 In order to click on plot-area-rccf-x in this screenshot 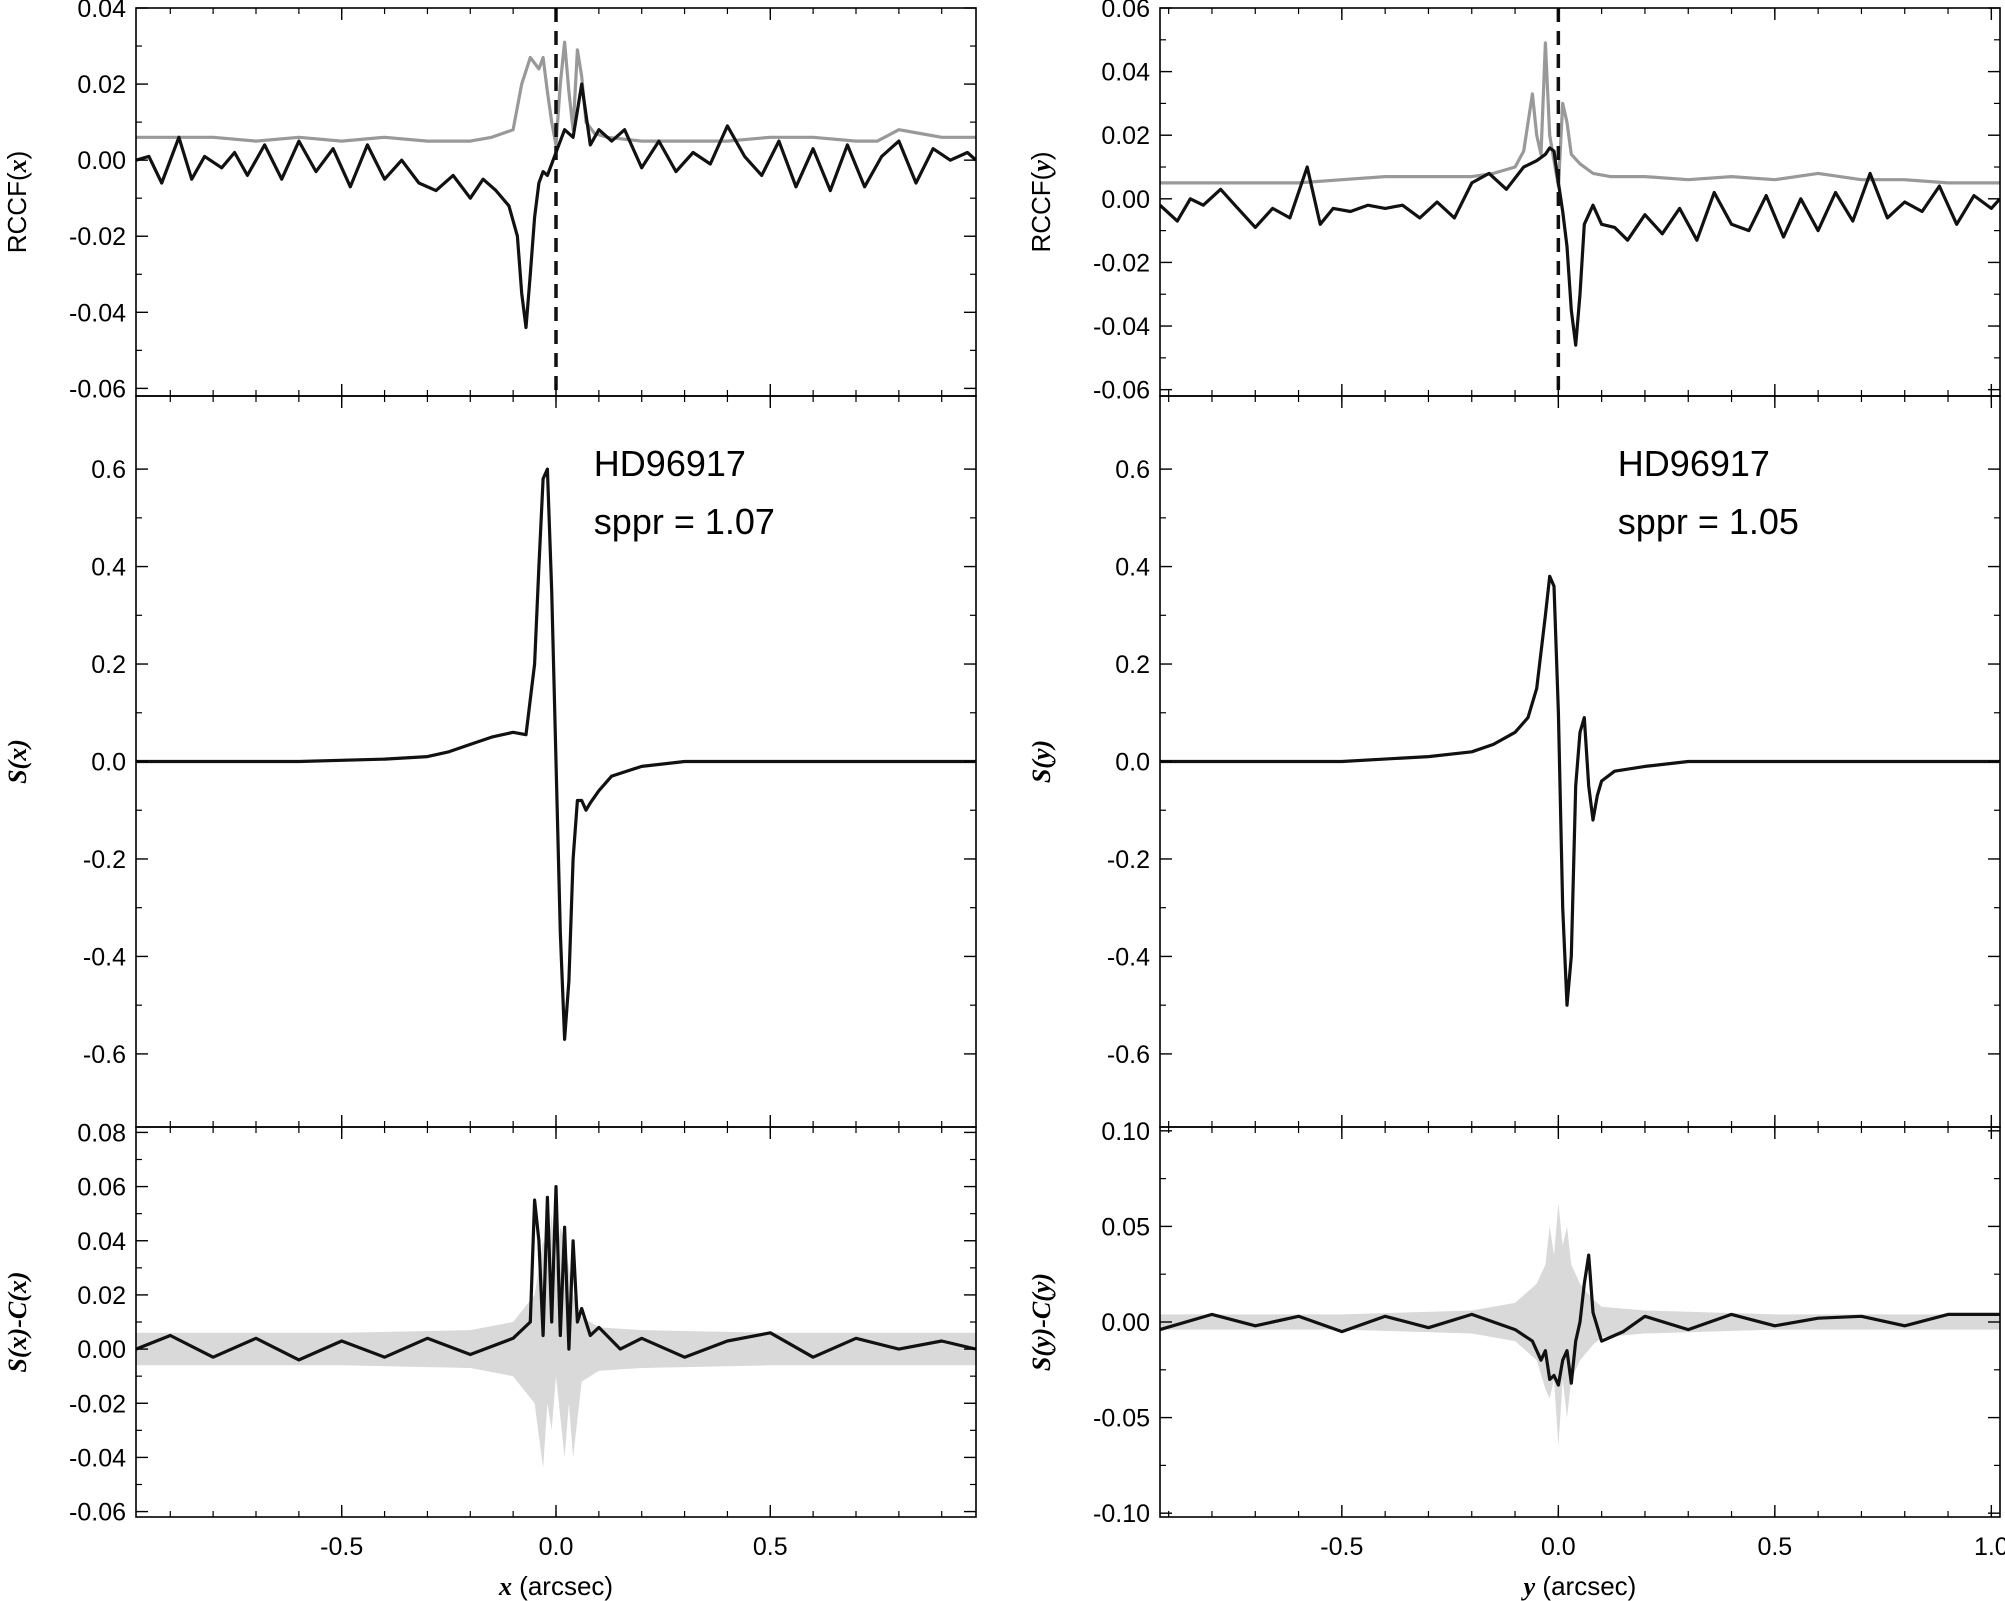, I will do `click(556, 202)`.